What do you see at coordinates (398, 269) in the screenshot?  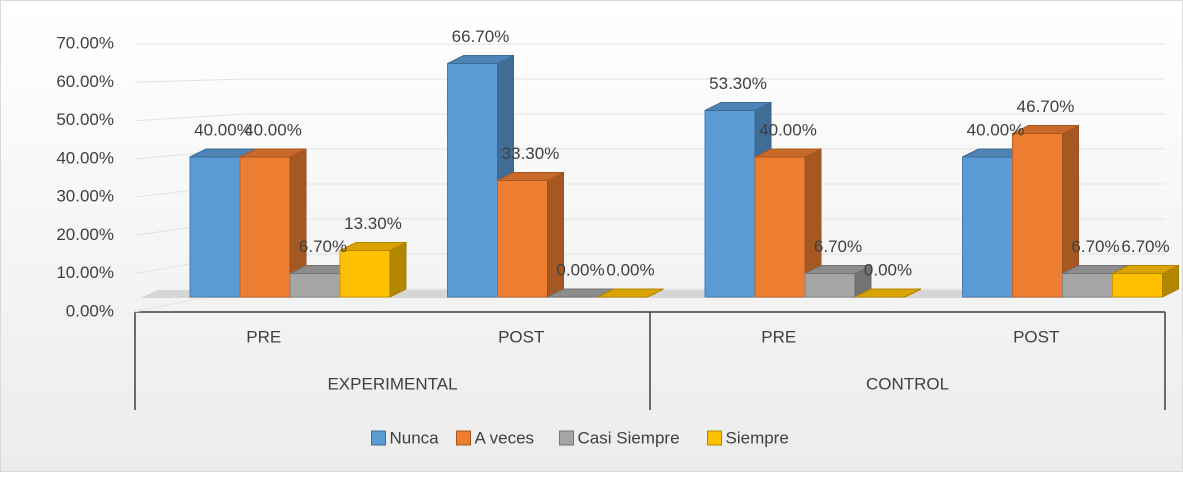 I see `bar-side` at bounding box center [398, 269].